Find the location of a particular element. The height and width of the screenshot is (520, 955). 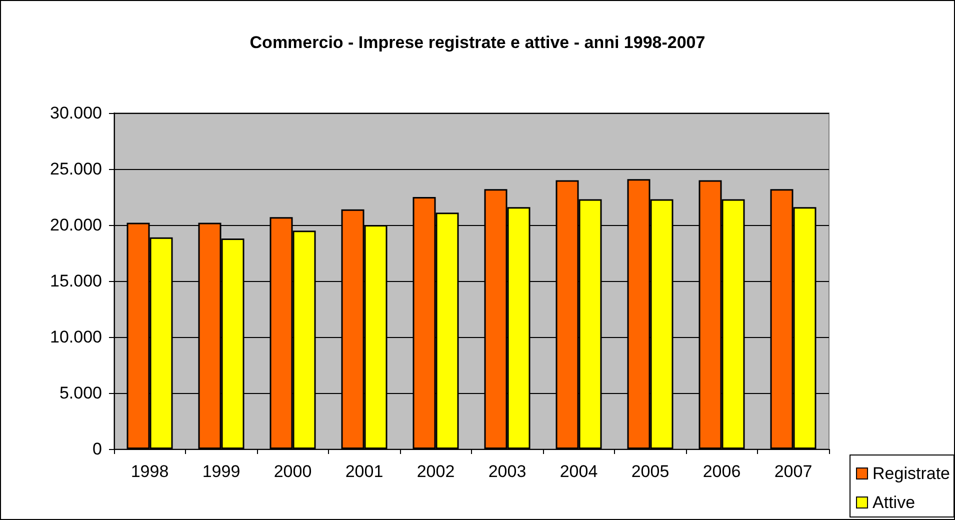

x-tick-label: 2002 is located at coordinates (435, 471).